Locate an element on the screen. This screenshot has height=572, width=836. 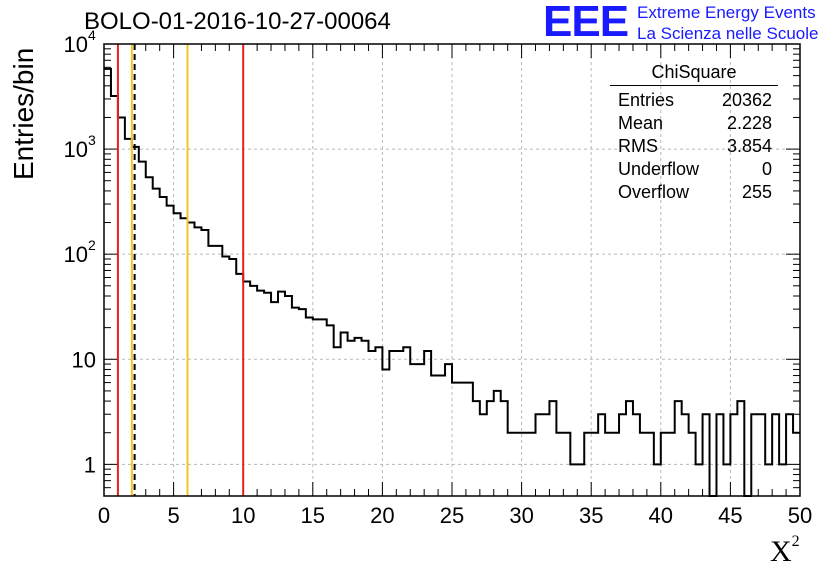
y-tick-exponent: 2 is located at coordinates (92, 245).